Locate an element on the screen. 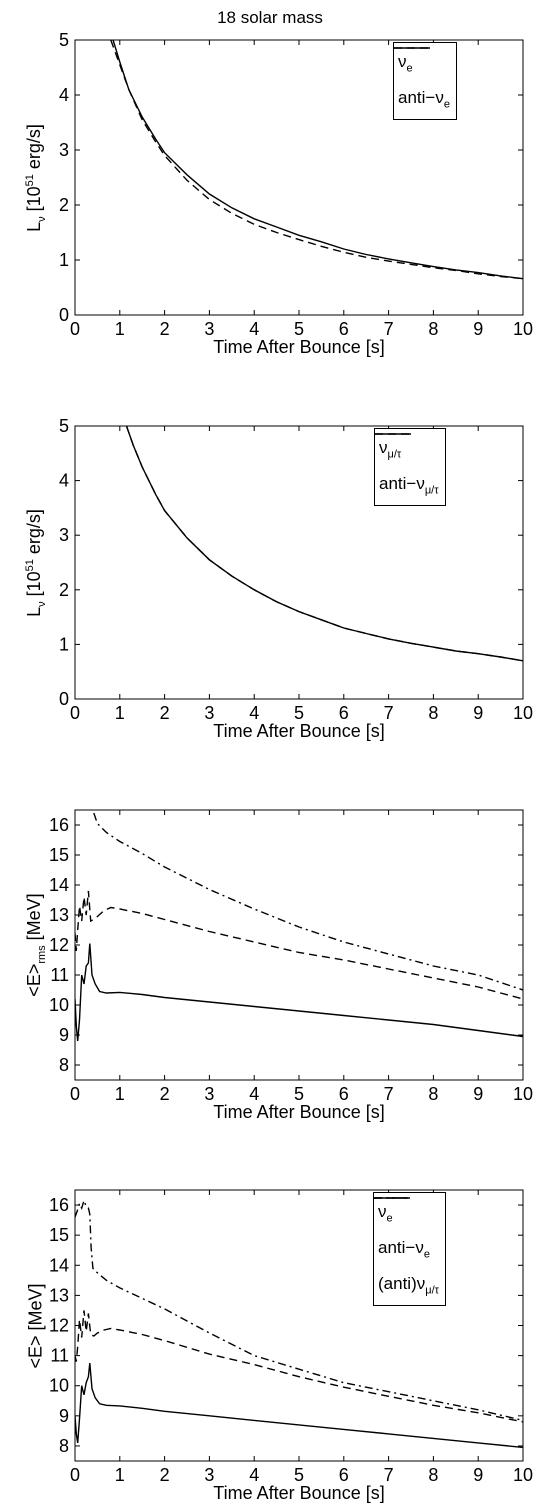 This screenshot has height=1512, width=540. legend: νμ/τ anti−νμ/τ is located at coordinates (410, 467).